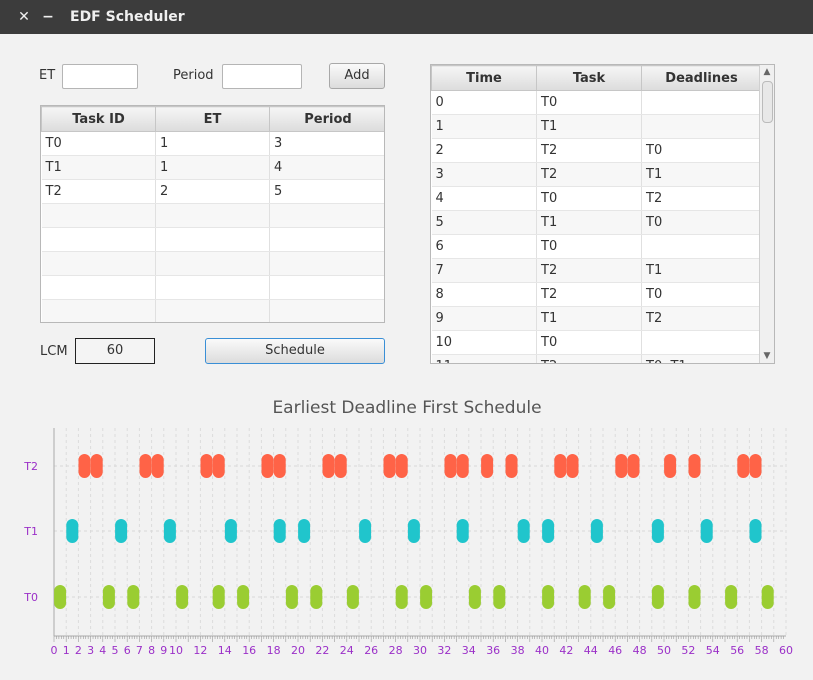  What do you see at coordinates (596, 342) in the screenshot?
I see `schedule-table-row: 10 T0` at bounding box center [596, 342].